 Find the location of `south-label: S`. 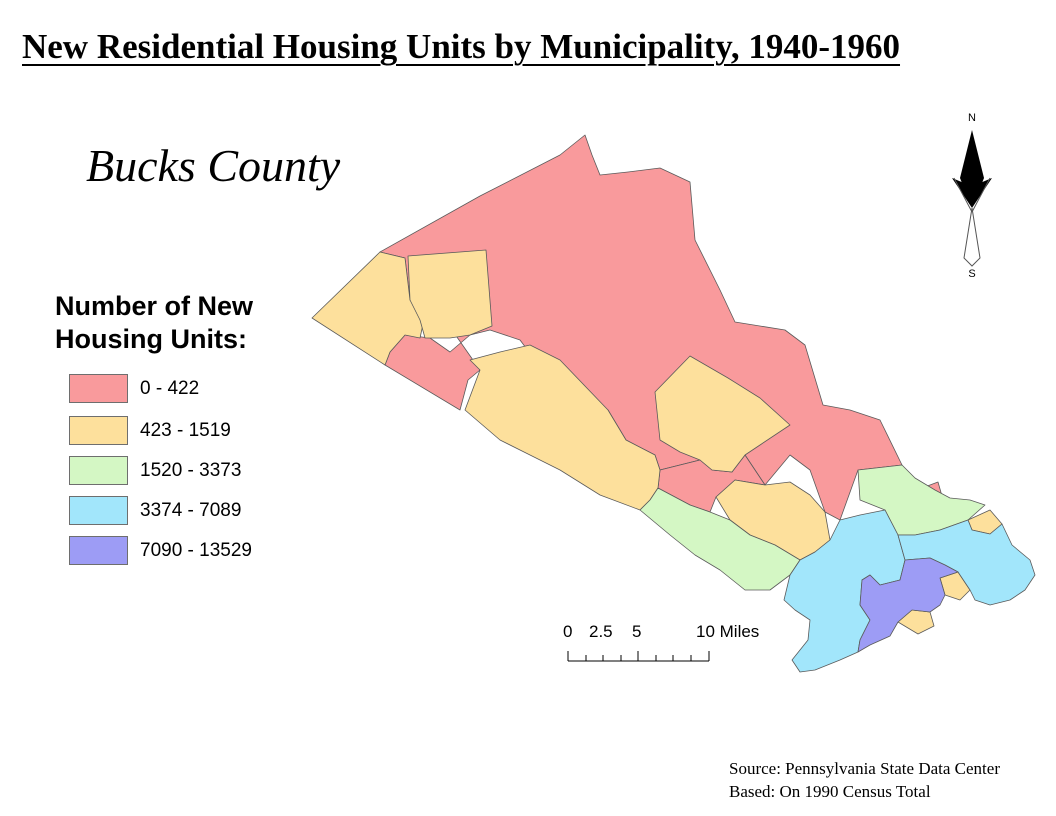

south-label: S is located at coordinates (972, 274).